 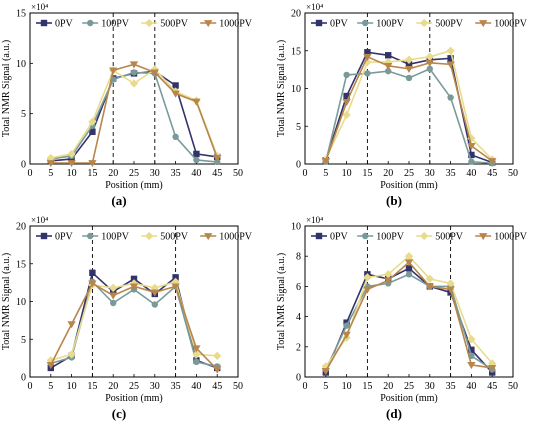 What do you see at coordinates (409, 185) in the screenshot?
I see `x-axis-label: Position (mm)` at bounding box center [409, 185].